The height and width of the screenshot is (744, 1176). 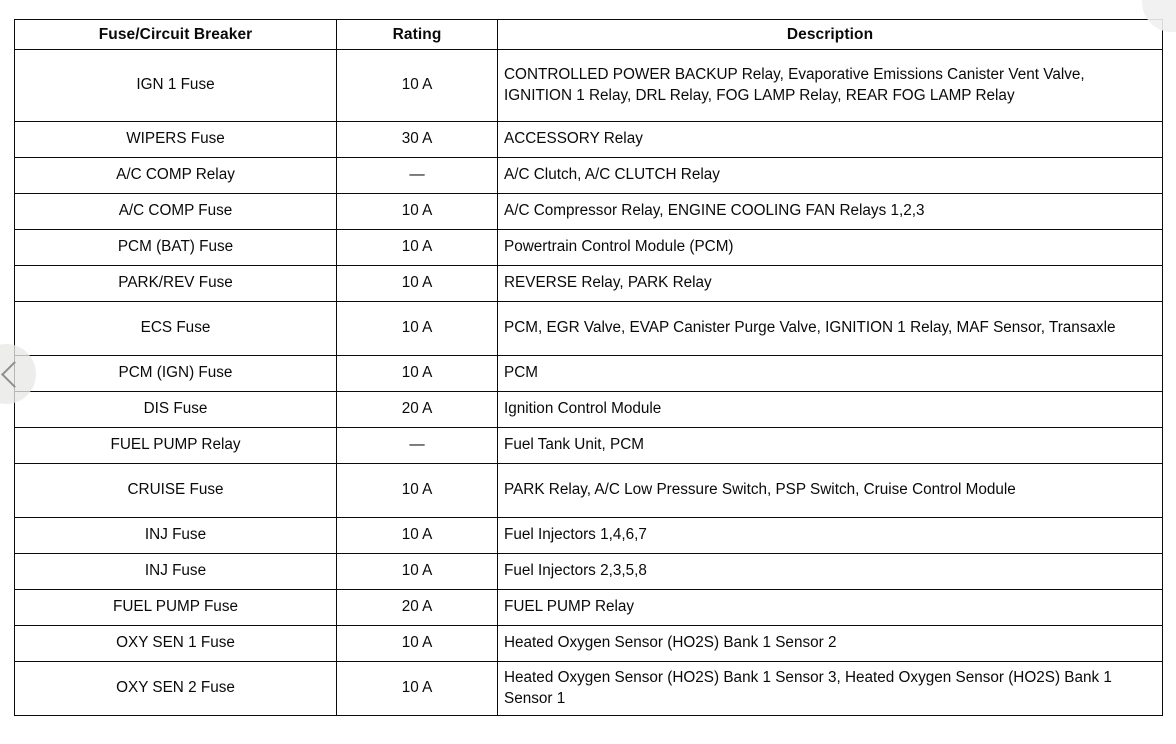 What do you see at coordinates (175, 490) in the screenshot?
I see `cell-fuse-name: CRUISE Fuse` at bounding box center [175, 490].